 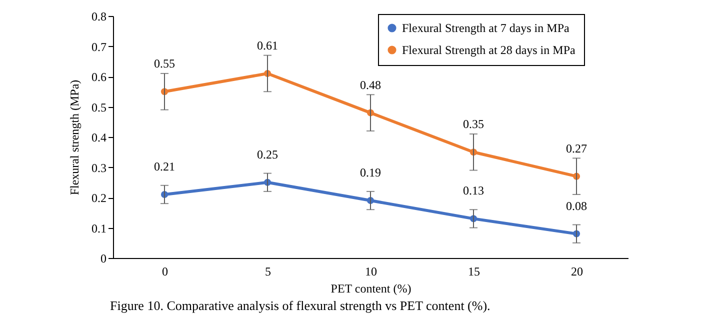 What do you see at coordinates (370, 173) in the screenshot?
I see `data-label: 0.19` at bounding box center [370, 173].